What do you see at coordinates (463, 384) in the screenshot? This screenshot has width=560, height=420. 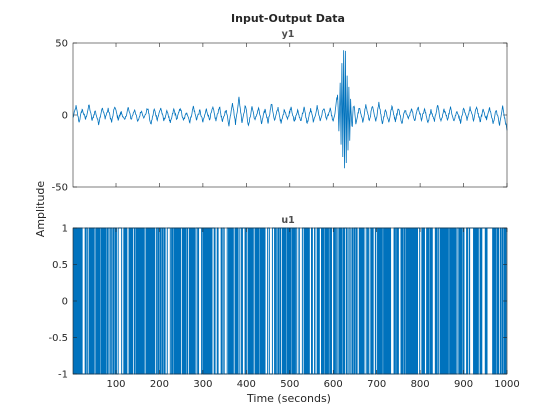 I see `u1-xtick-label: 900` at bounding box center [463, 384].